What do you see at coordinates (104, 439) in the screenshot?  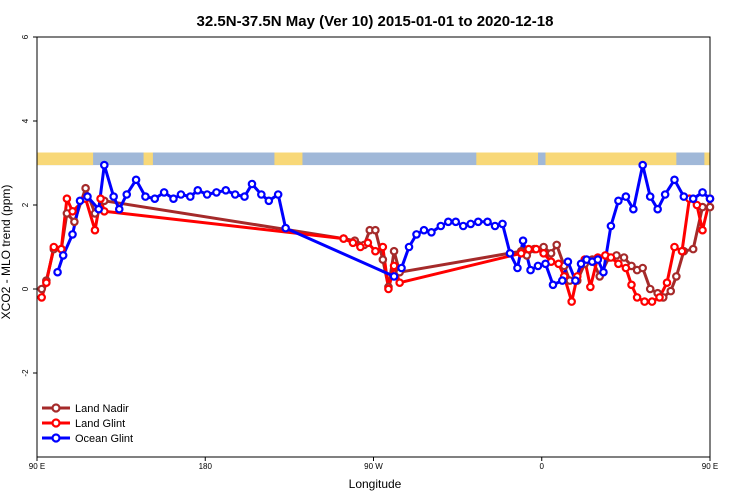 I see `legend-label: Ocean Glint` at bounding box center [104, 439].